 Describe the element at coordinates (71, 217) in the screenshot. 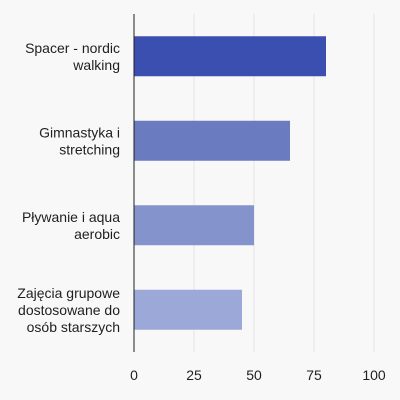

I see `category-label-line: Pływanie i aqua` at that location.